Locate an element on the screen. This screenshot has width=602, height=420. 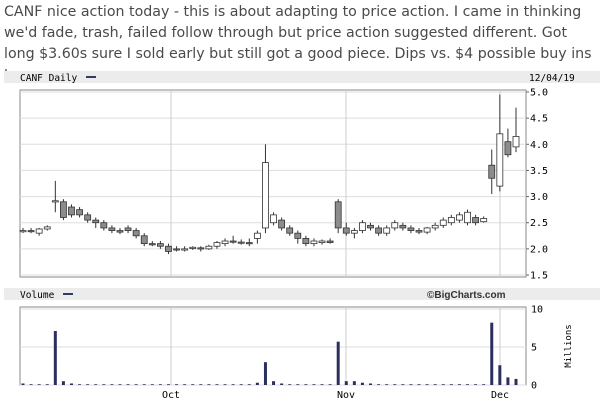
volume-axis: 10 5 0 is located at coordinates (537, 348).